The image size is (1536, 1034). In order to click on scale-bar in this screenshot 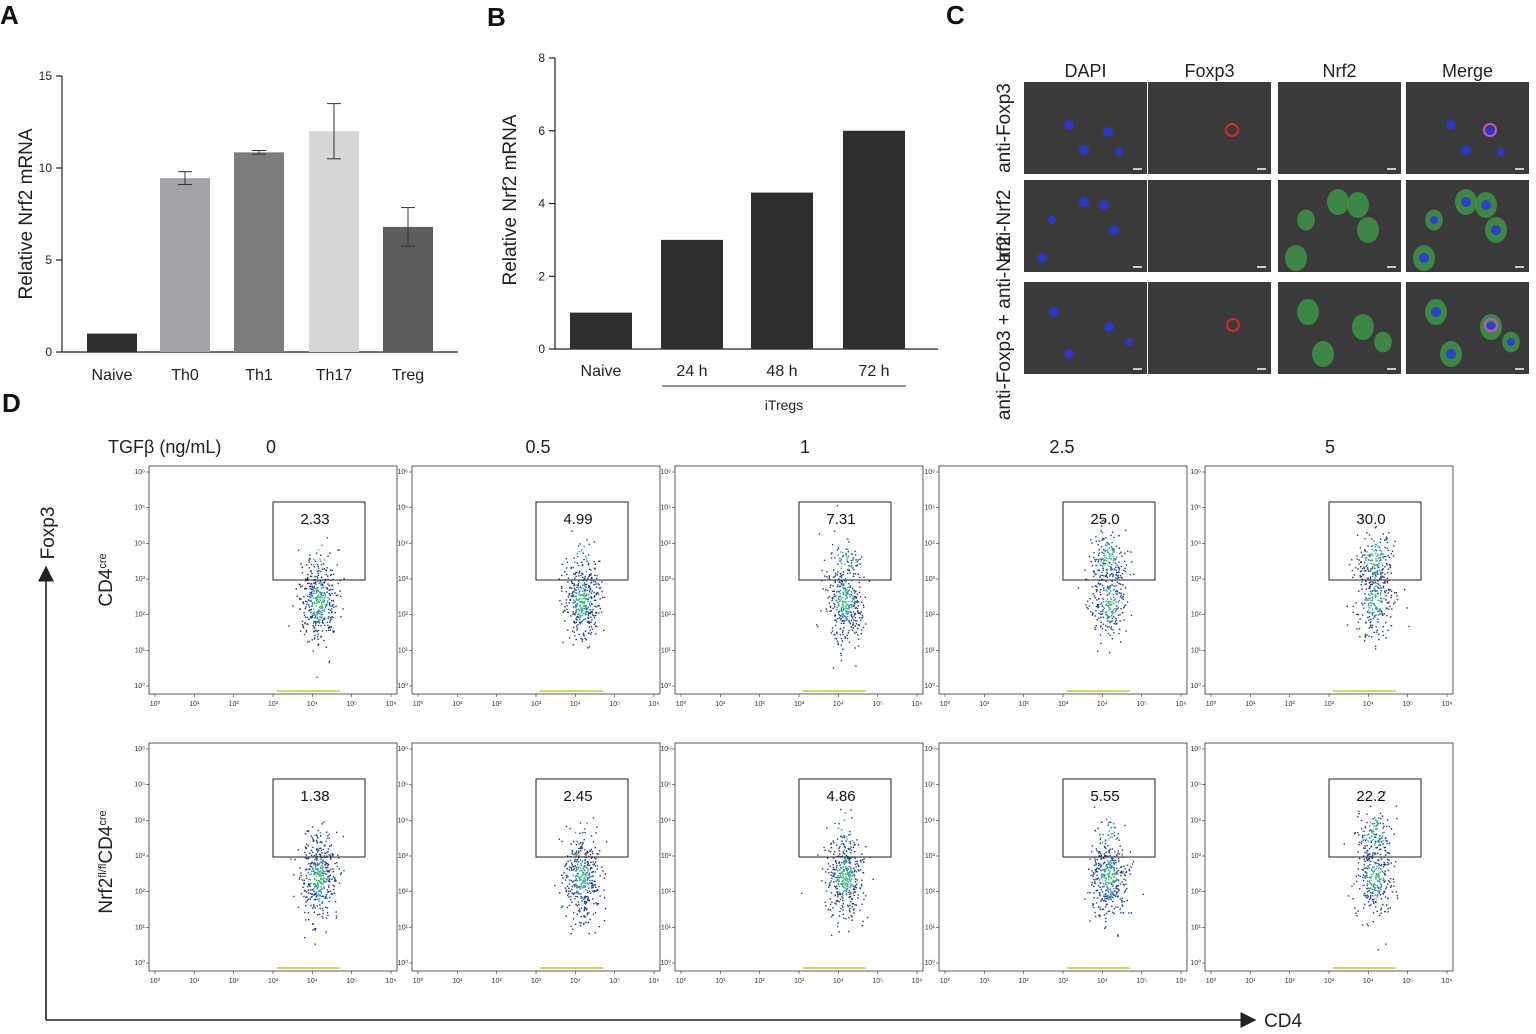, I will do `click(1137, 169)`.